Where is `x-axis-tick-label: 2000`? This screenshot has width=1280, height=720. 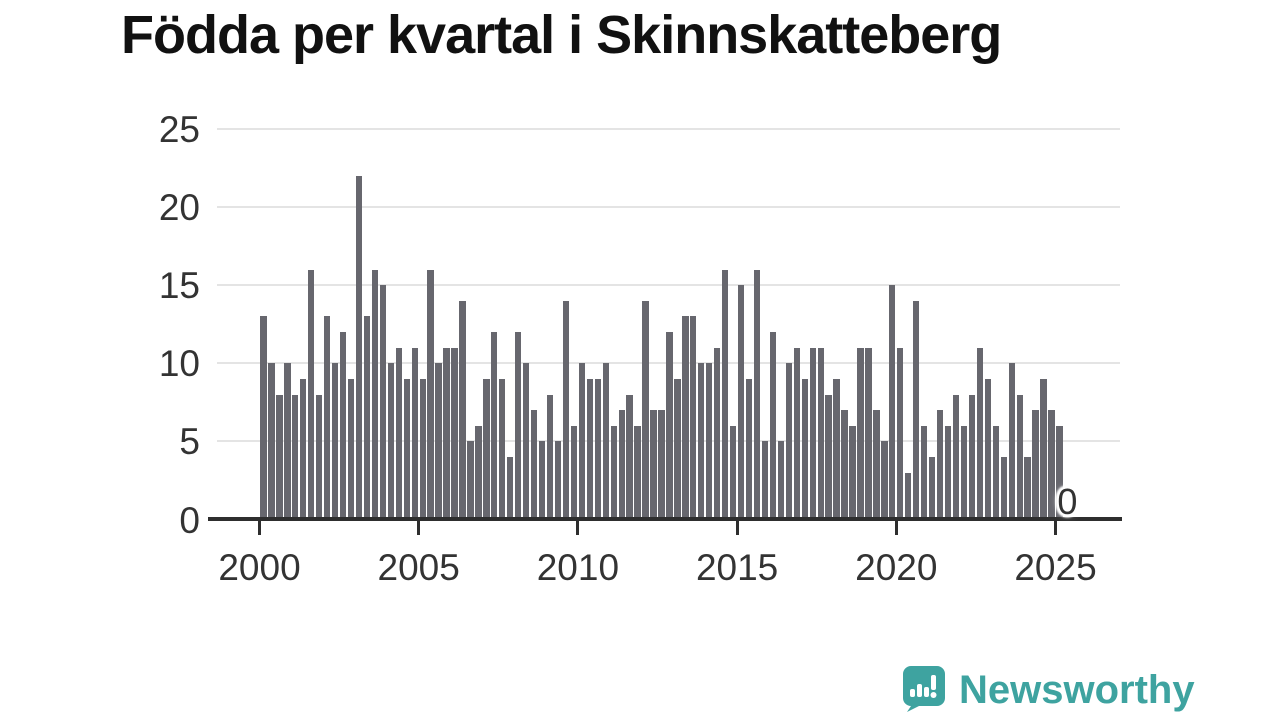
x-axis-tick-label: 2000 is located at coordinates (259, 567).